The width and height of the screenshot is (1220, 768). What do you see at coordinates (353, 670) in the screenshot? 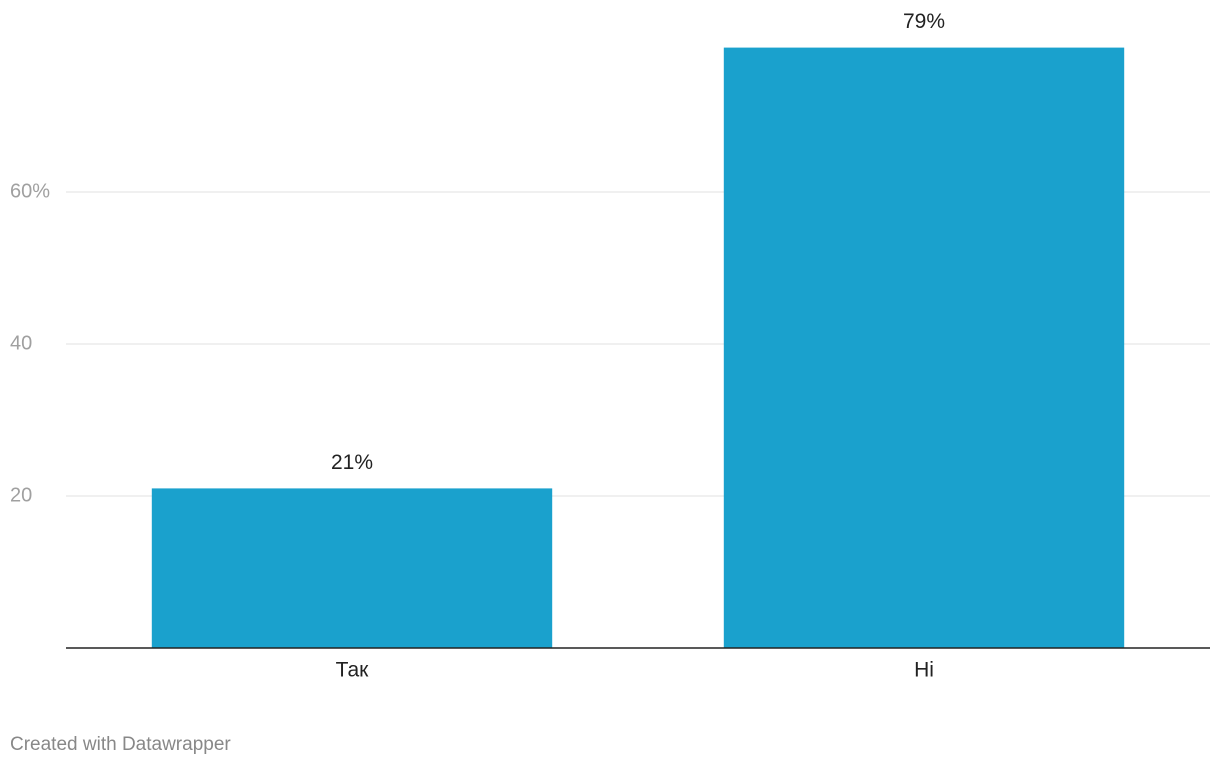
I see `x-tick-label: Так` at bounding box center [353, 670].